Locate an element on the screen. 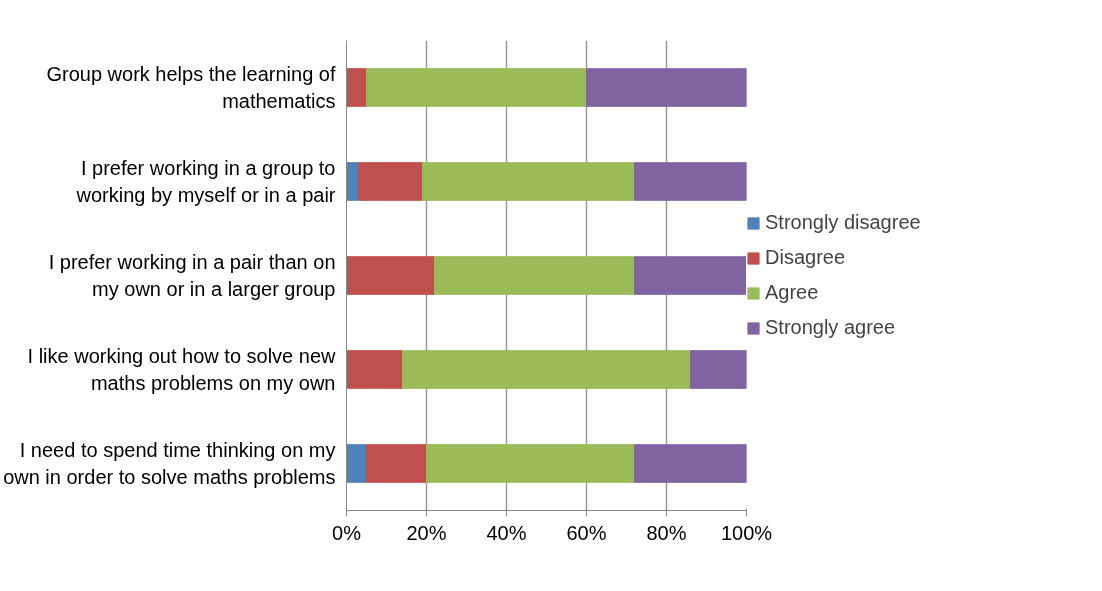 The width and height of the screenshot is (1102, 591). x-tick-label: 20% is located at coordinates (426, 532).